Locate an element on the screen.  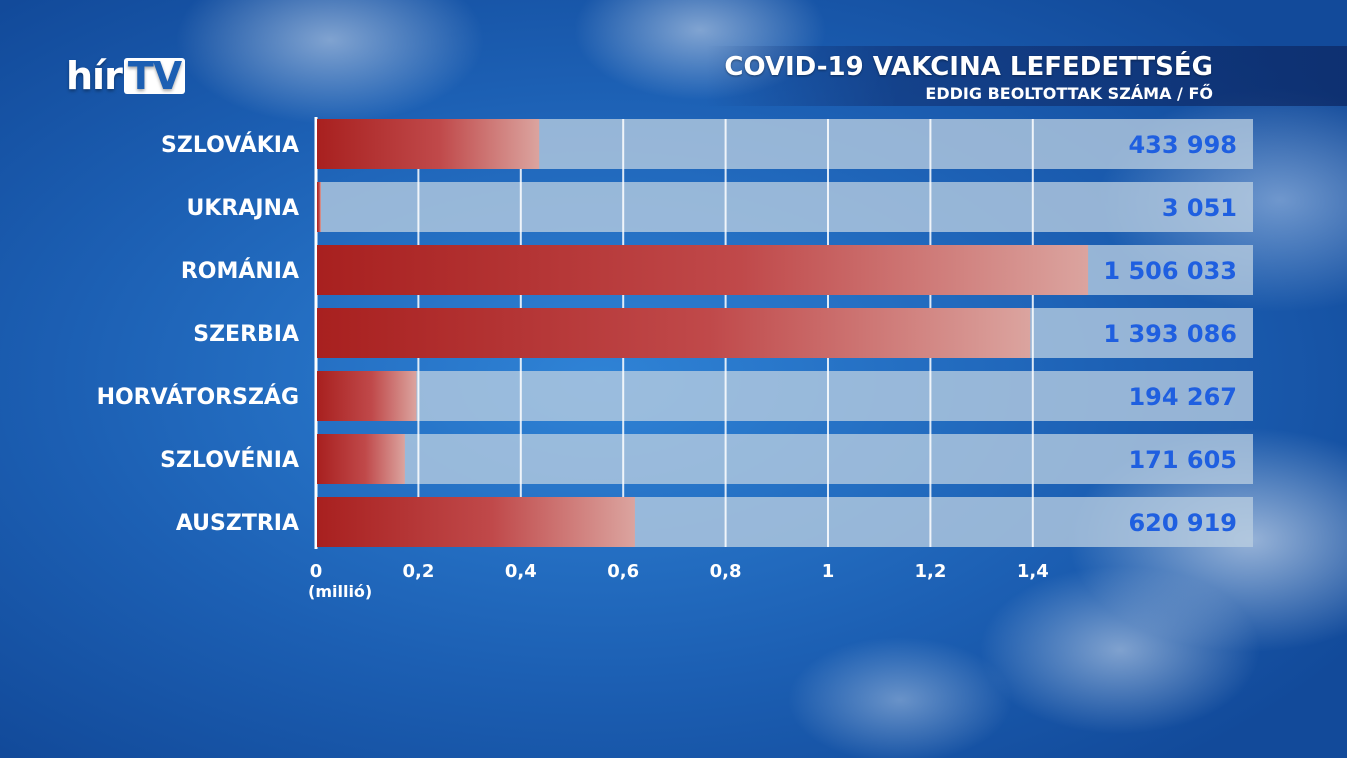
x-tick-label: 0,6 is located at coordinates (623, 571).